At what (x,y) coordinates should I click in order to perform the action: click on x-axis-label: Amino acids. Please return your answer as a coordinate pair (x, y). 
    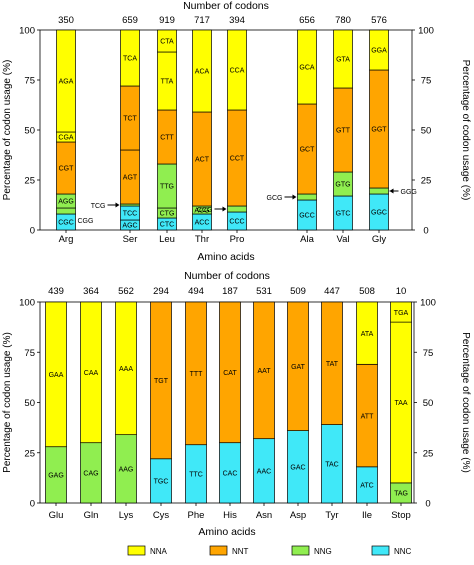
    Looking at the image, I should click on (225, 257).